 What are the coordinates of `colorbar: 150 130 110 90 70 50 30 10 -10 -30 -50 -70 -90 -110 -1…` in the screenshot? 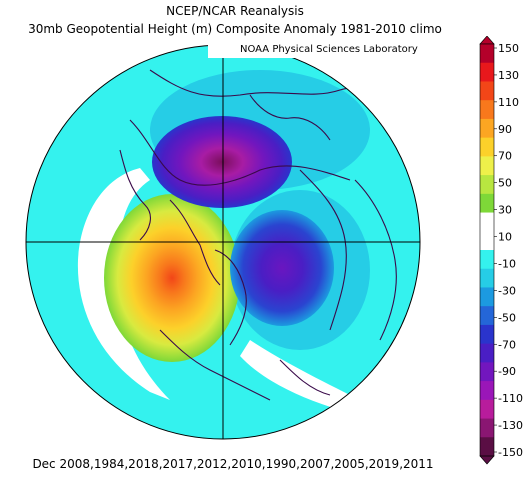 It's located at (501, 250).